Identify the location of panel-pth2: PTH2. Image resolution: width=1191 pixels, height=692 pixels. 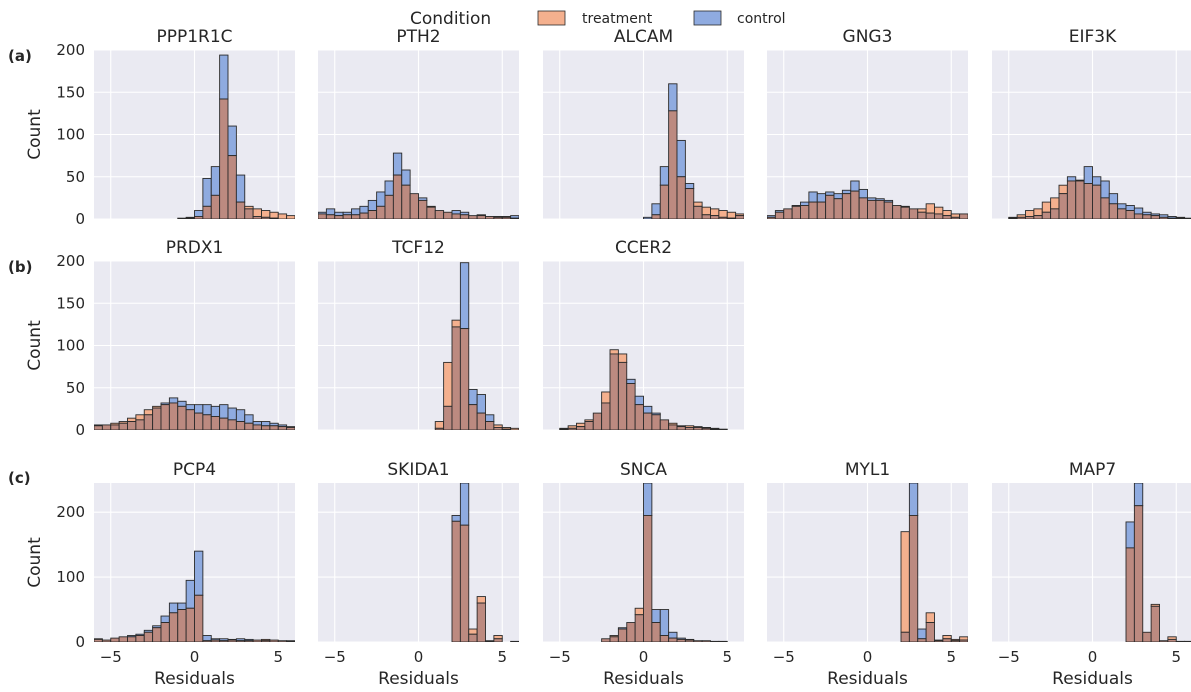
(418, 123).